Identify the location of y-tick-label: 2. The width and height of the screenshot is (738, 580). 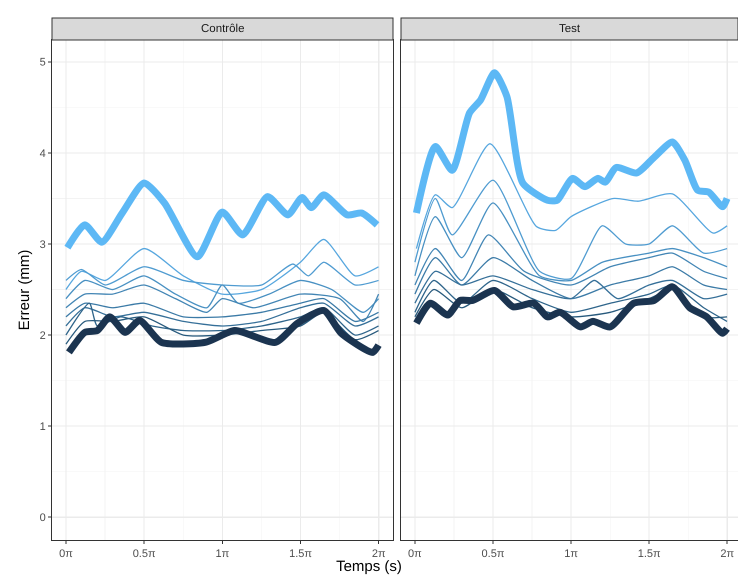
(43, 336).